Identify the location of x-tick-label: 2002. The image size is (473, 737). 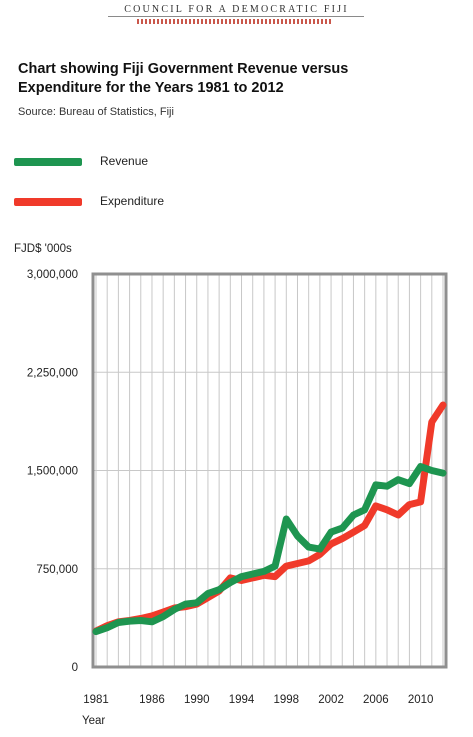
(331, 700).